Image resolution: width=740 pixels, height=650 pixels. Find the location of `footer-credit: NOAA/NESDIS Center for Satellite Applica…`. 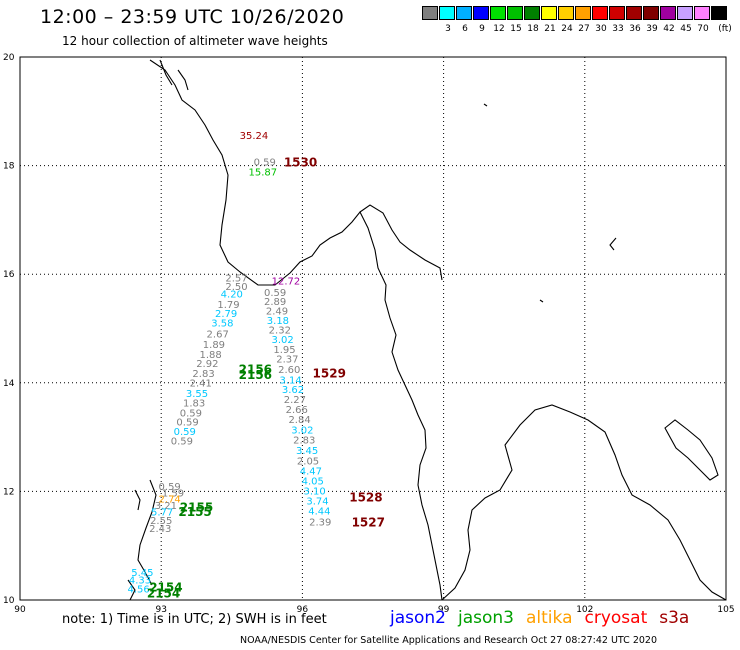

footer-credit: NOAA/NESDIS Center for Satellite Applica… is located at coordinates (448, 640).